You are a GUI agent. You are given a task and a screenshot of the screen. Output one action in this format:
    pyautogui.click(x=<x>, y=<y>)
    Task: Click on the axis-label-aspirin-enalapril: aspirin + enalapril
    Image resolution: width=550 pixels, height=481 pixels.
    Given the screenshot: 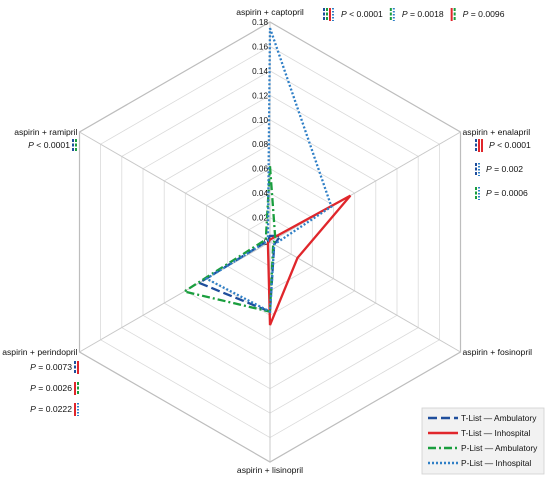 What is the action you would take?
    pyautogui.click(x=497, y=132)
    